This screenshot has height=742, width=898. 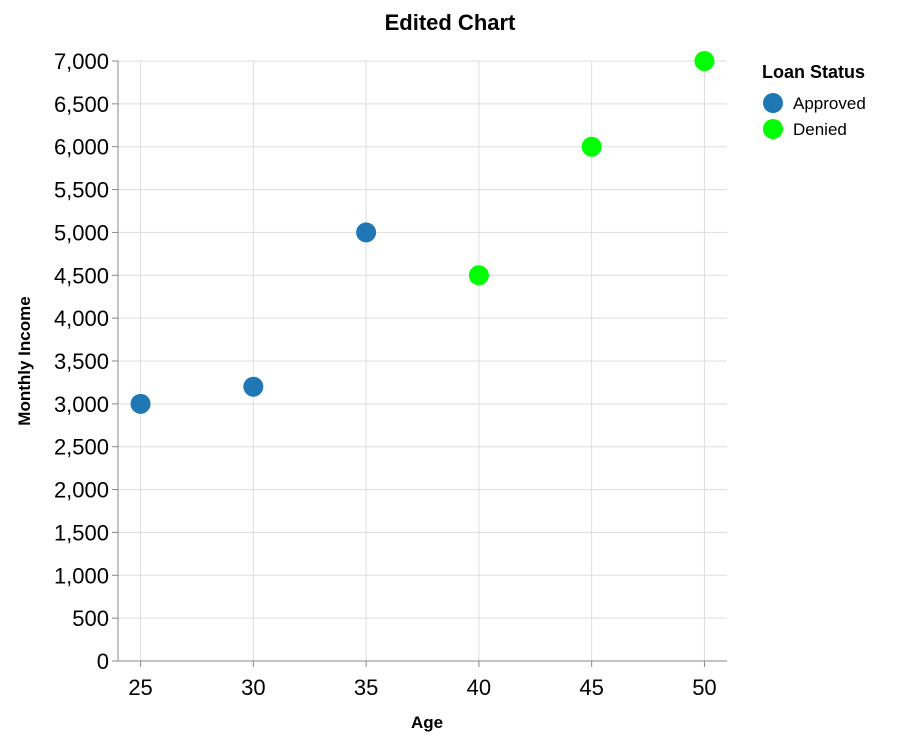 I want to click on y-tick-label: 5,000, so click(x=81, y=232).